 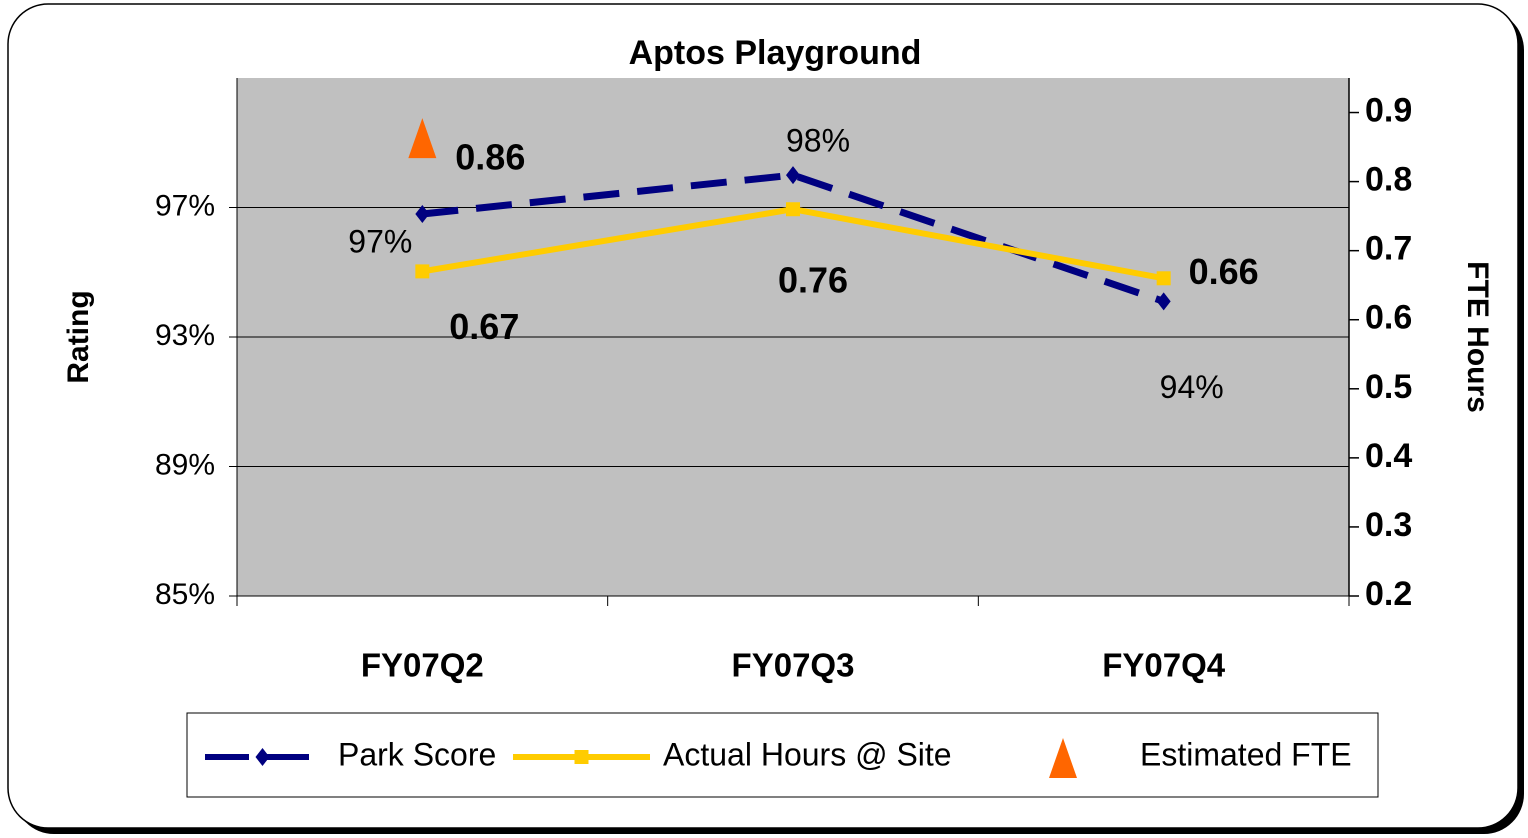 I want to click on legend-label: Estimated FTE, so click(x=1246, y=754).